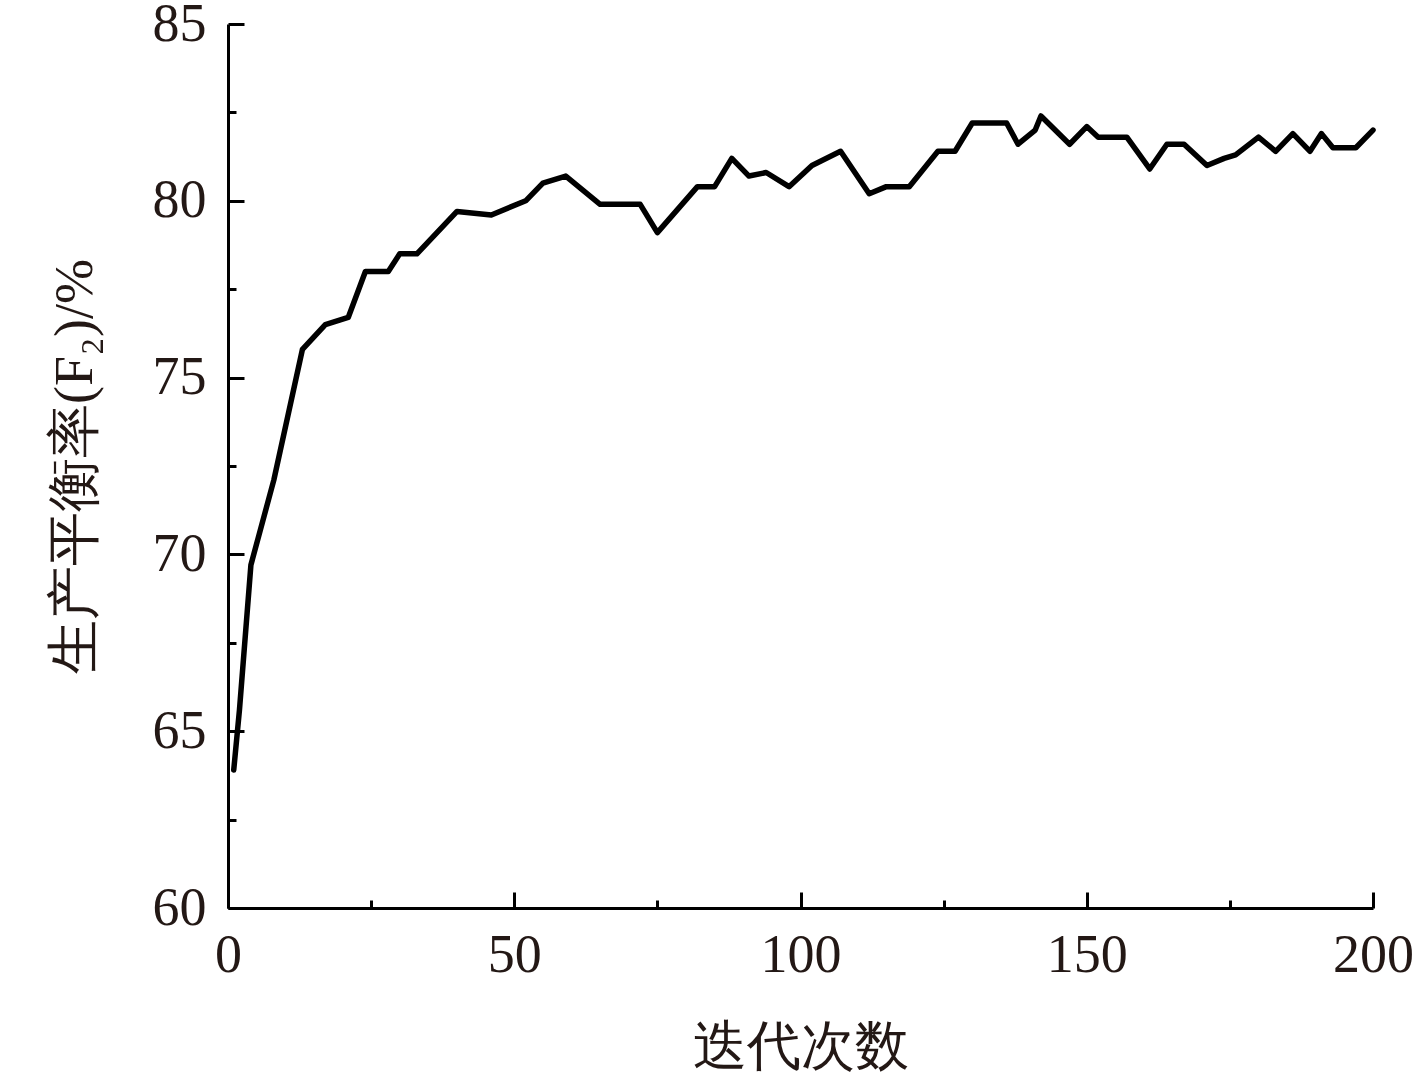 Image resolution: width=1417 pixels, height=1088 pixels. Describe the element at coordinates (801, 1045) in the screenshot. I see `x-axis-title: 迭代次数` at that location.